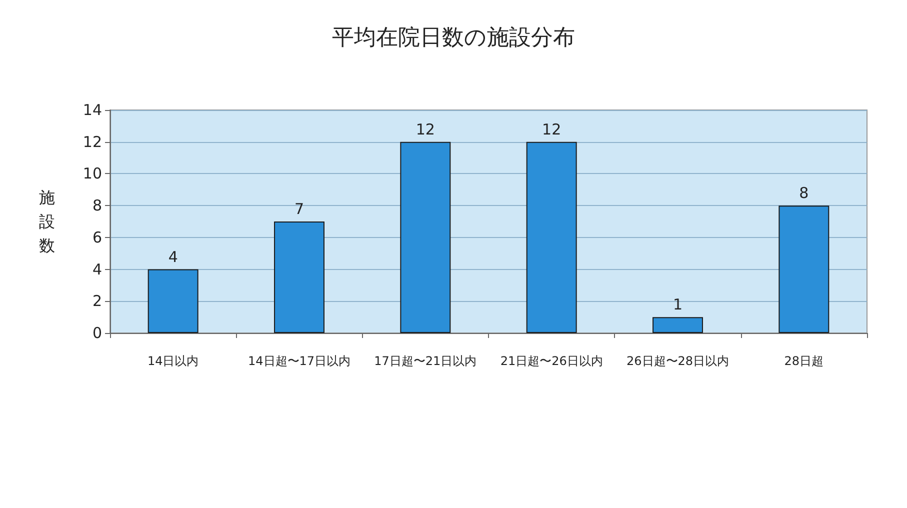 The width and height of the screenshot is (907, 508). What do you see at coordinates (47, 221) in the screenshot?
I see `y-axis-title: 施設数` at bounding box center [47, 221].